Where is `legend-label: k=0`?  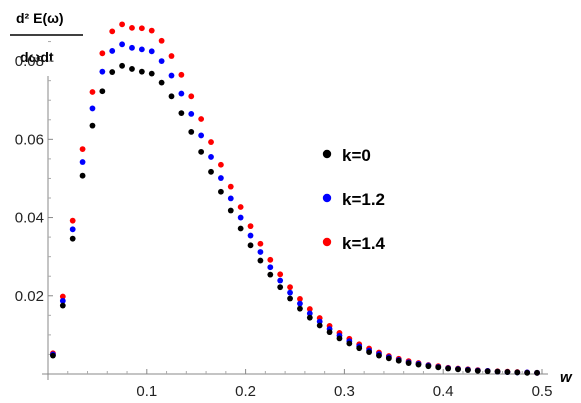
legend-label: k=0 is located at coordinates (356, 155).